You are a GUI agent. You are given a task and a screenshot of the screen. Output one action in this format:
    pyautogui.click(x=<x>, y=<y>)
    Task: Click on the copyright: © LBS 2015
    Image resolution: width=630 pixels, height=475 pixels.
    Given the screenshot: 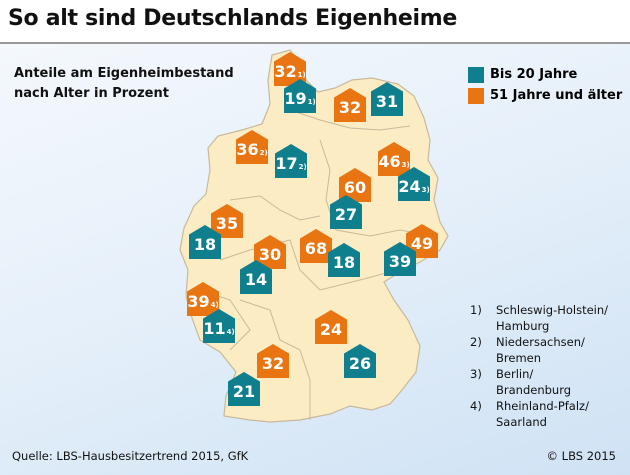 What is the action you would take?
    pyautogui.click(x=581, y=456)
    